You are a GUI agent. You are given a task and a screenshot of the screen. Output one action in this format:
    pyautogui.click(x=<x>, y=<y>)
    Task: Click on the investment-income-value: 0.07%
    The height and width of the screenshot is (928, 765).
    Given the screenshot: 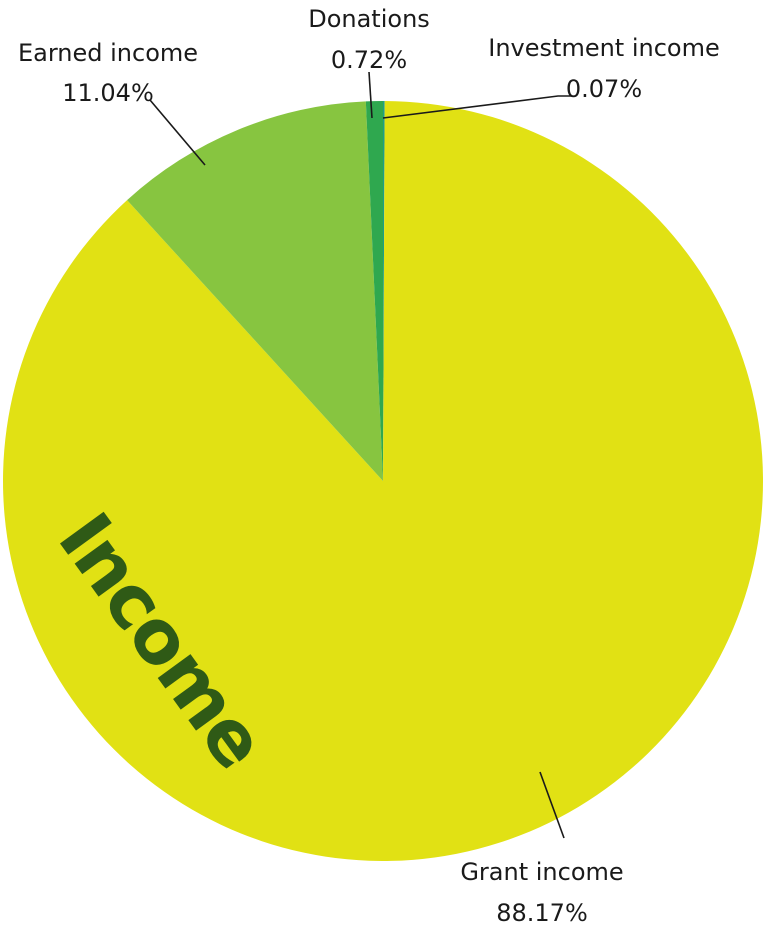 What is the action you would take?
    pyautogui.click(x=604, y=89)
    